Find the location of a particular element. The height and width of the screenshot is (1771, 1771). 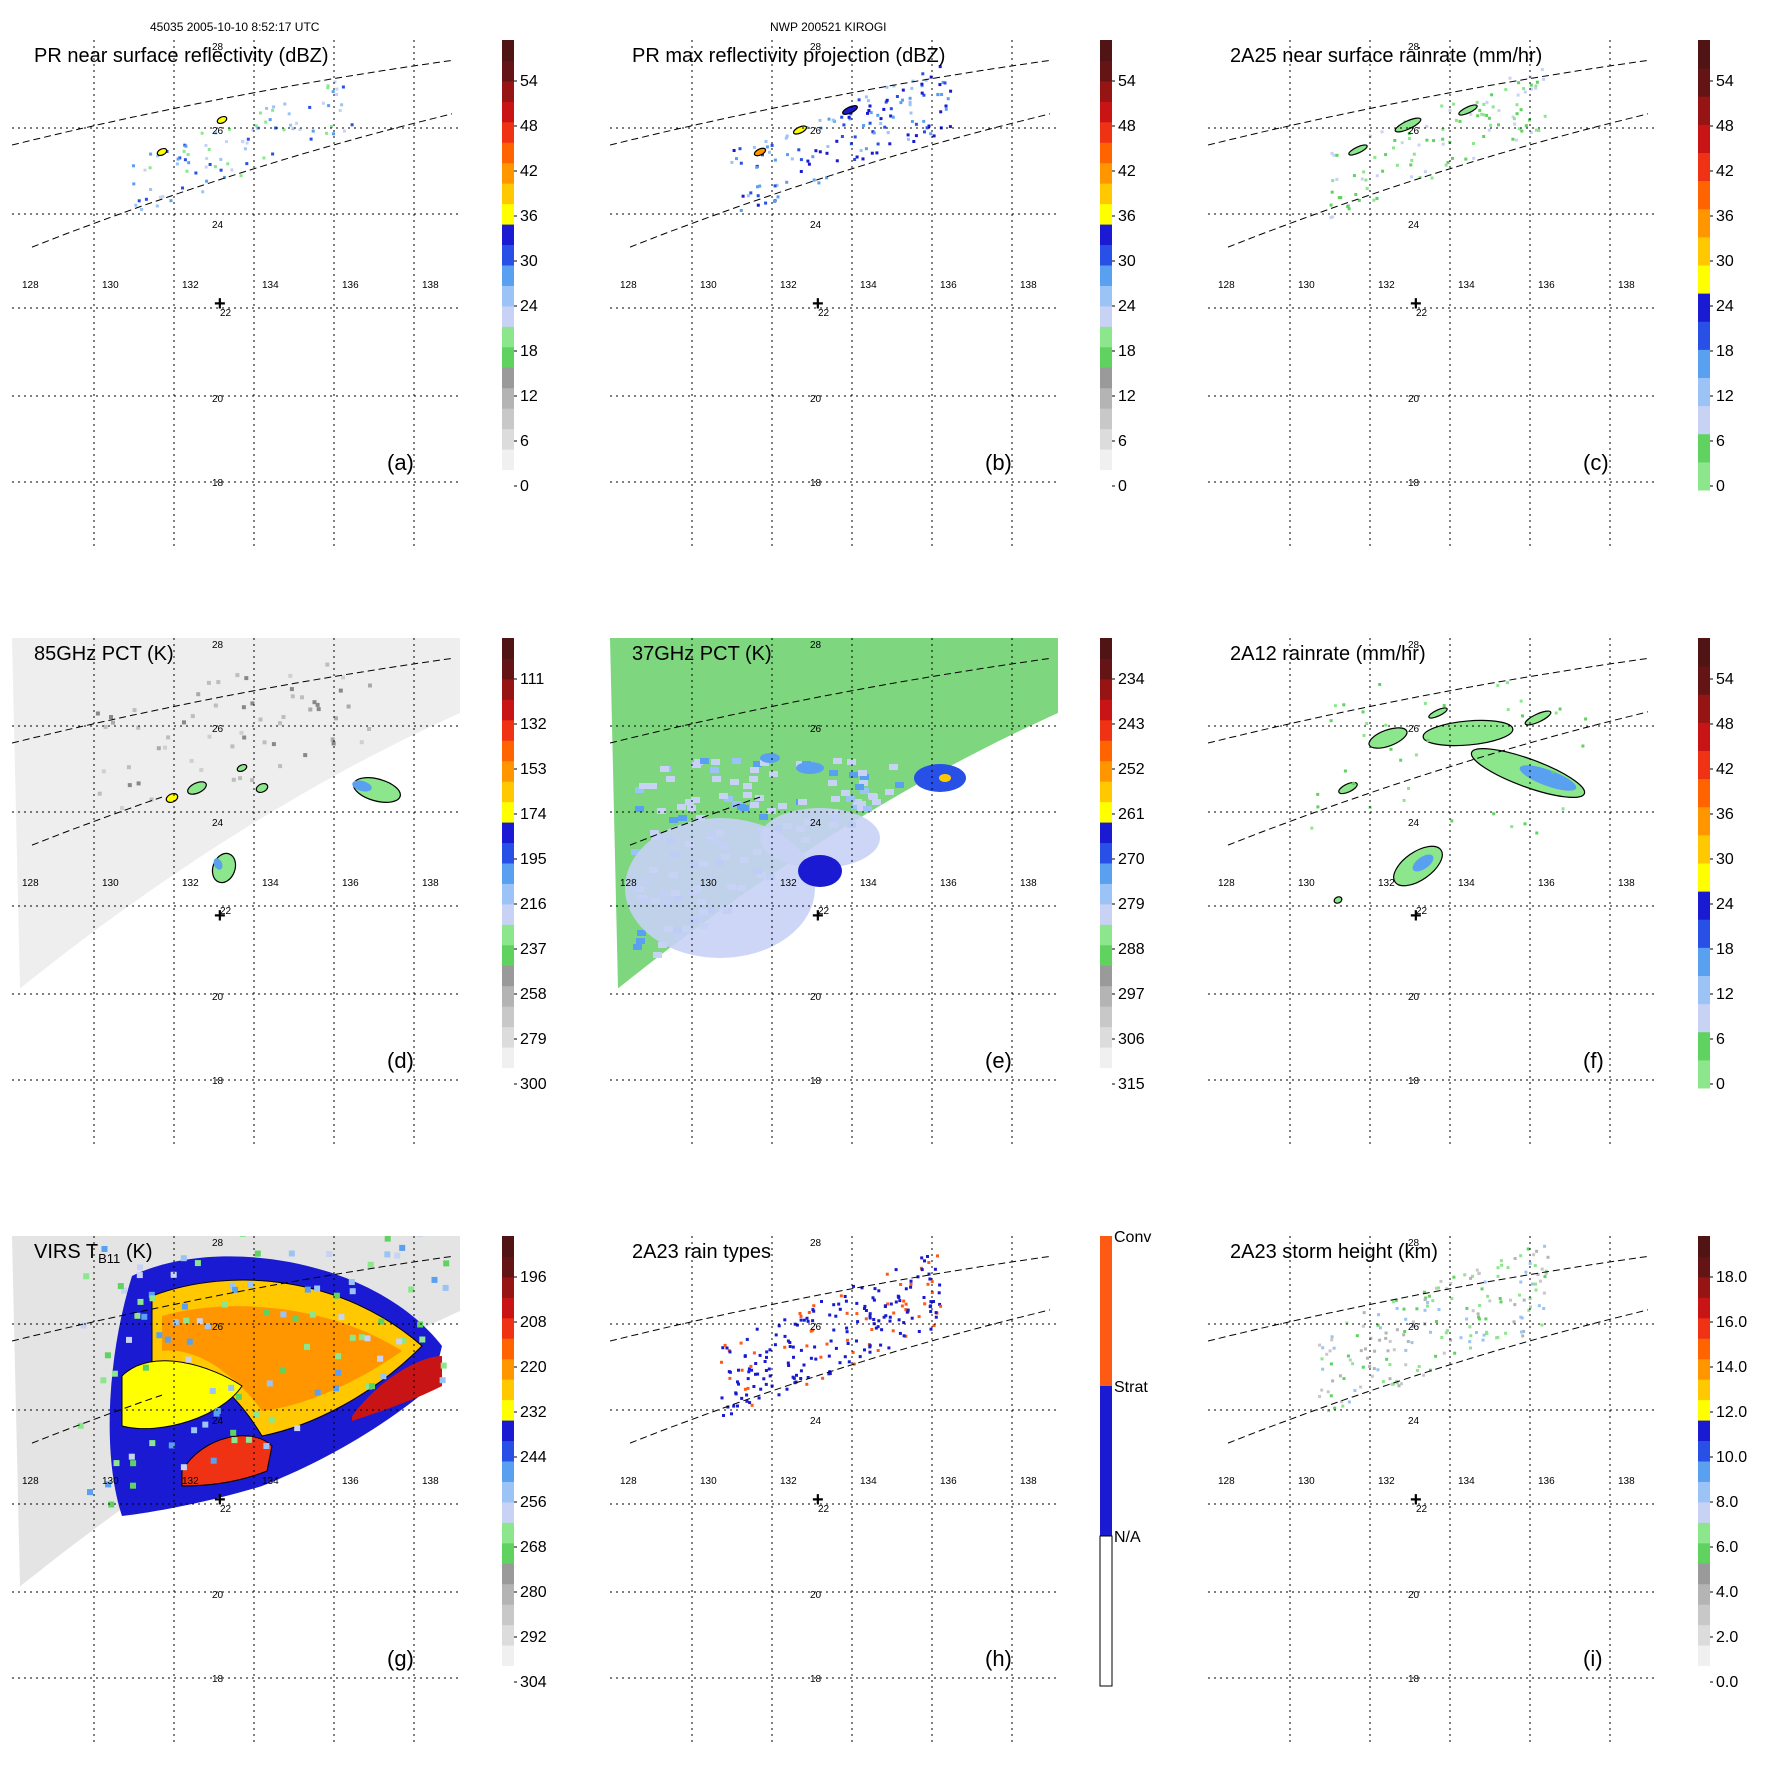

lon-tick-label: 134 is located at coordinates (270, 1481).